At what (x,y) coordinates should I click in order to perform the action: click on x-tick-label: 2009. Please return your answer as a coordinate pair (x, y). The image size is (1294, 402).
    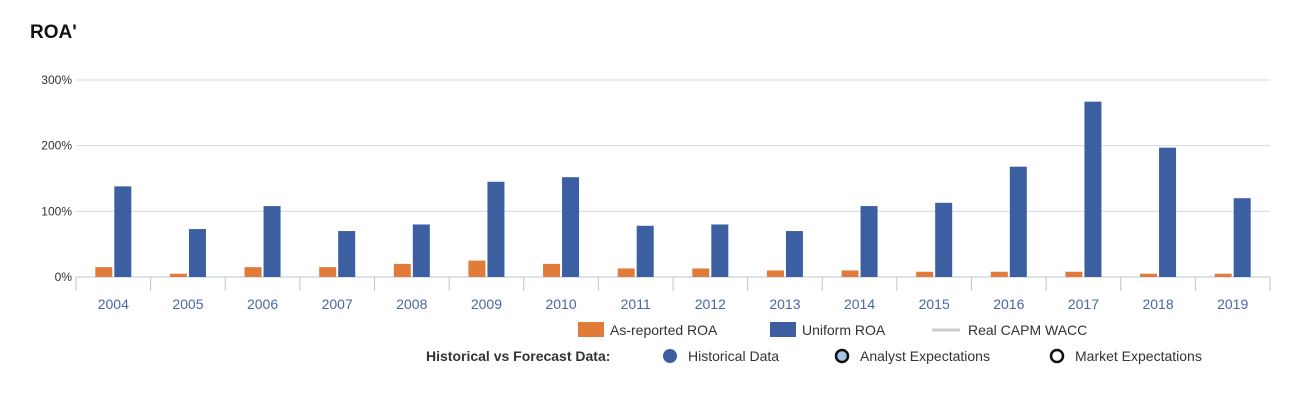
    Looking at the image, I should click on (486, 304).